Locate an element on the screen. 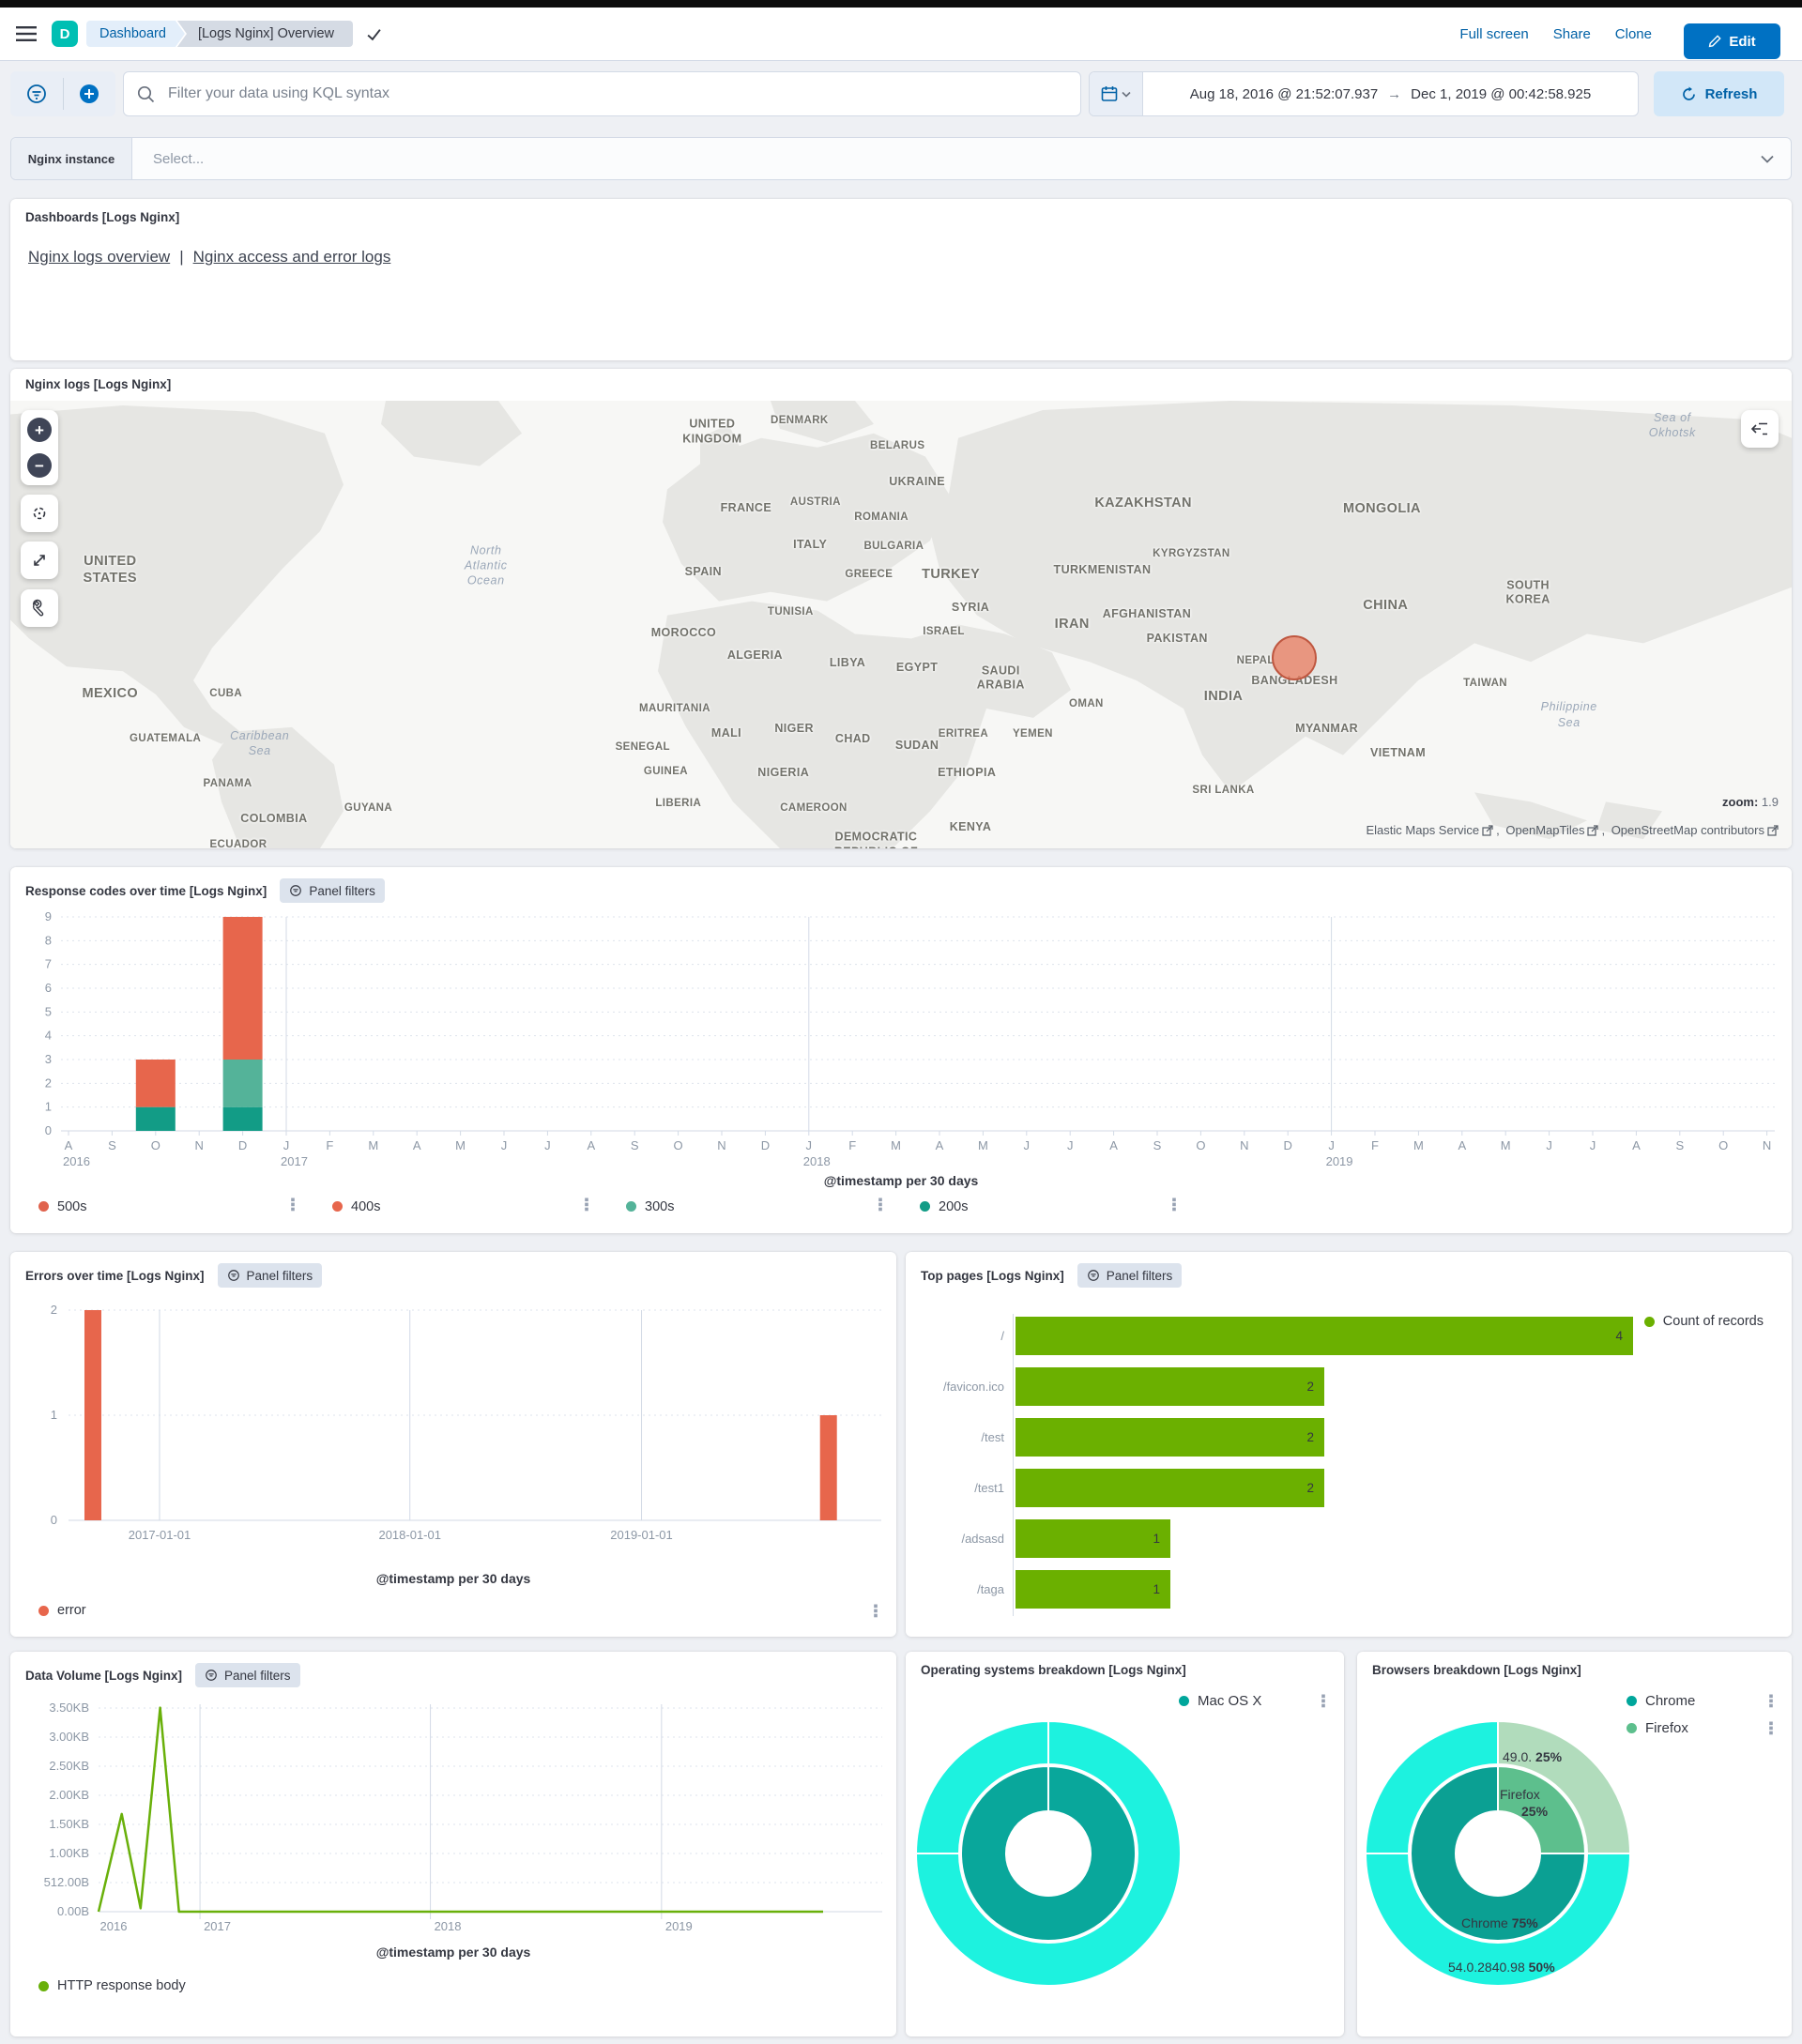  attribution-link: Elastic Maps Service is located at coordinates (1423, 830).